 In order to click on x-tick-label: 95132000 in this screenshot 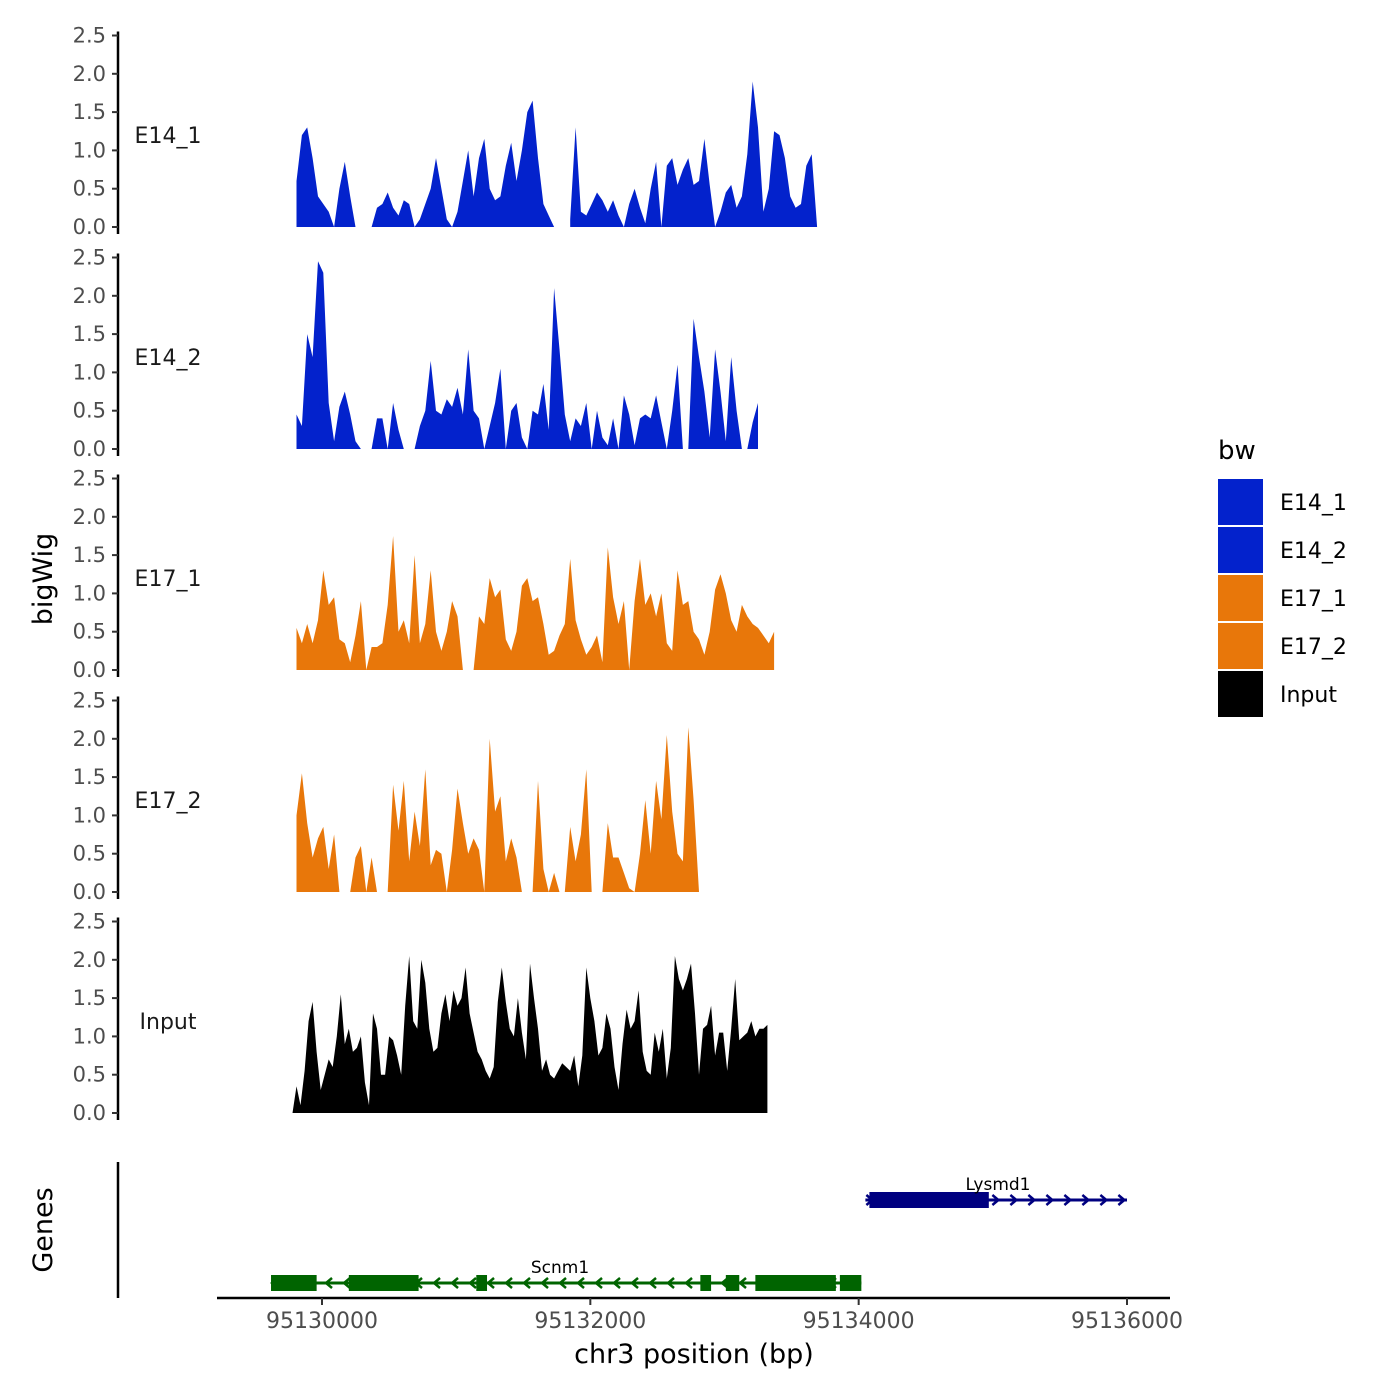, I will do `click(590, 1321)`.